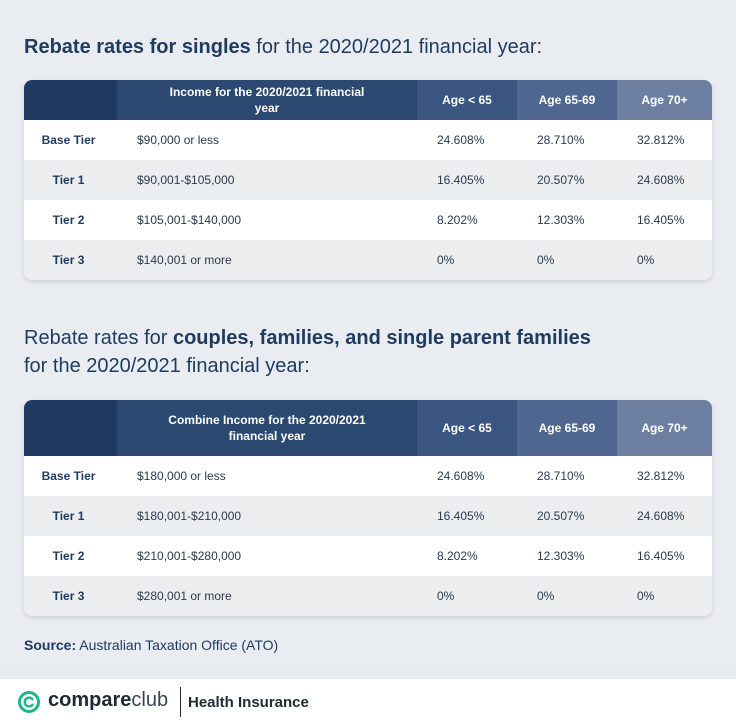  I want to click on footer-bar: compareclub Health Insurance, so click(368, 703).